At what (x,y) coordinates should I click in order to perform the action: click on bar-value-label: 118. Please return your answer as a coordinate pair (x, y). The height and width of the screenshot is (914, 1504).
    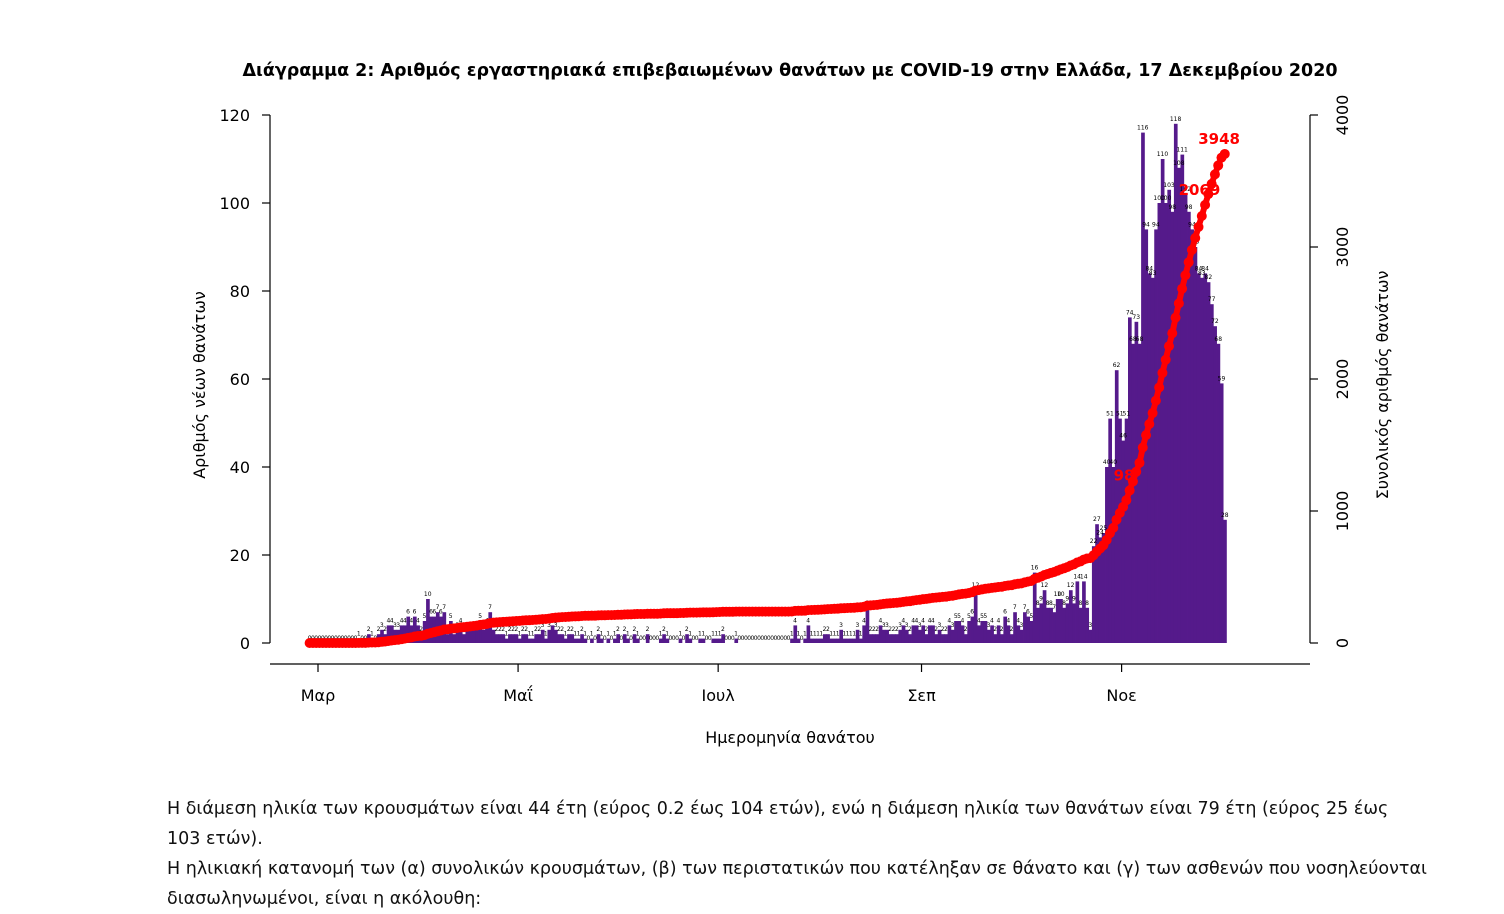
    Looking at the image, I should click on (1176, 119).